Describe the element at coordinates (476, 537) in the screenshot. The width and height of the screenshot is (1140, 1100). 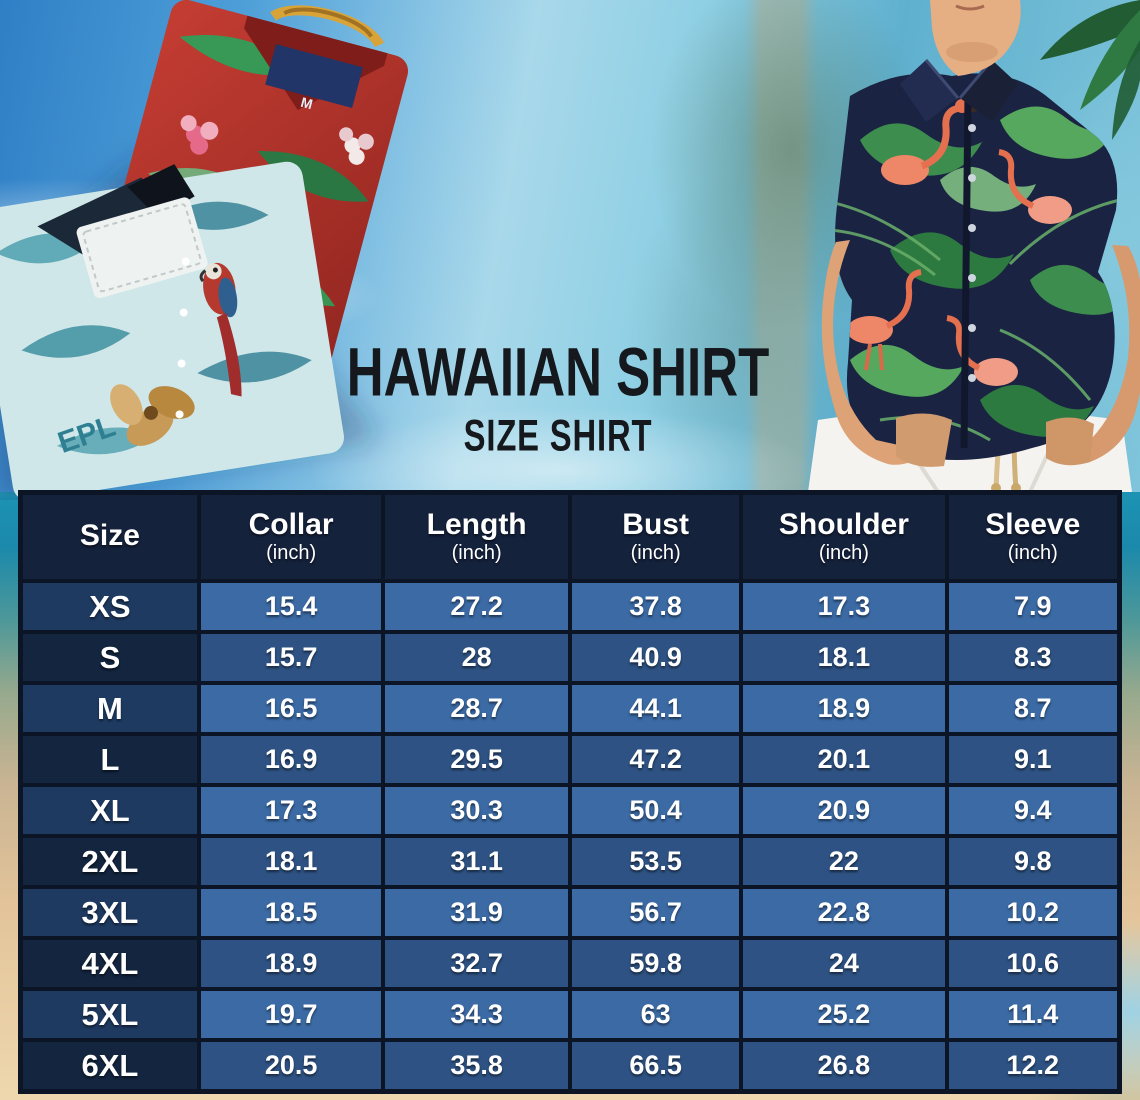
I see `header-length: Length (inch)` at that location.